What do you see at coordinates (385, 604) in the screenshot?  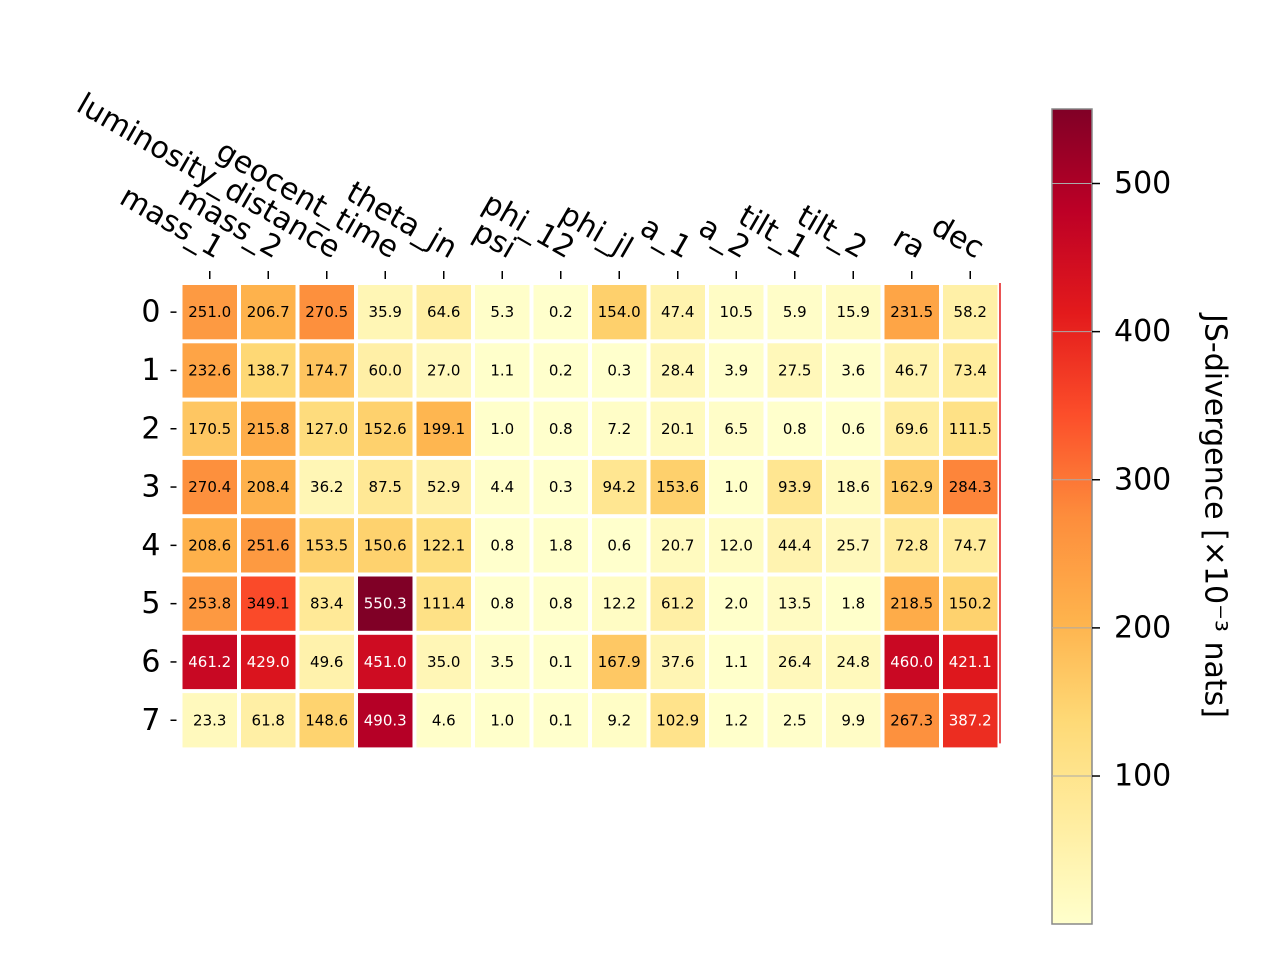 I see `cell-value-label: 550.3` at bounding box center [385, 604].